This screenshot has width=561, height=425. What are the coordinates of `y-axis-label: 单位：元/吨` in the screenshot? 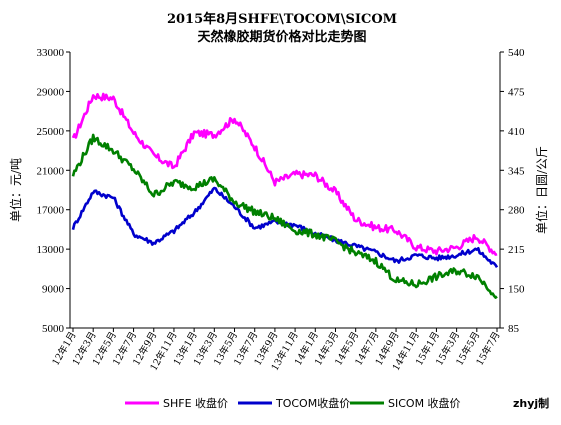 It's located at (15, 190).